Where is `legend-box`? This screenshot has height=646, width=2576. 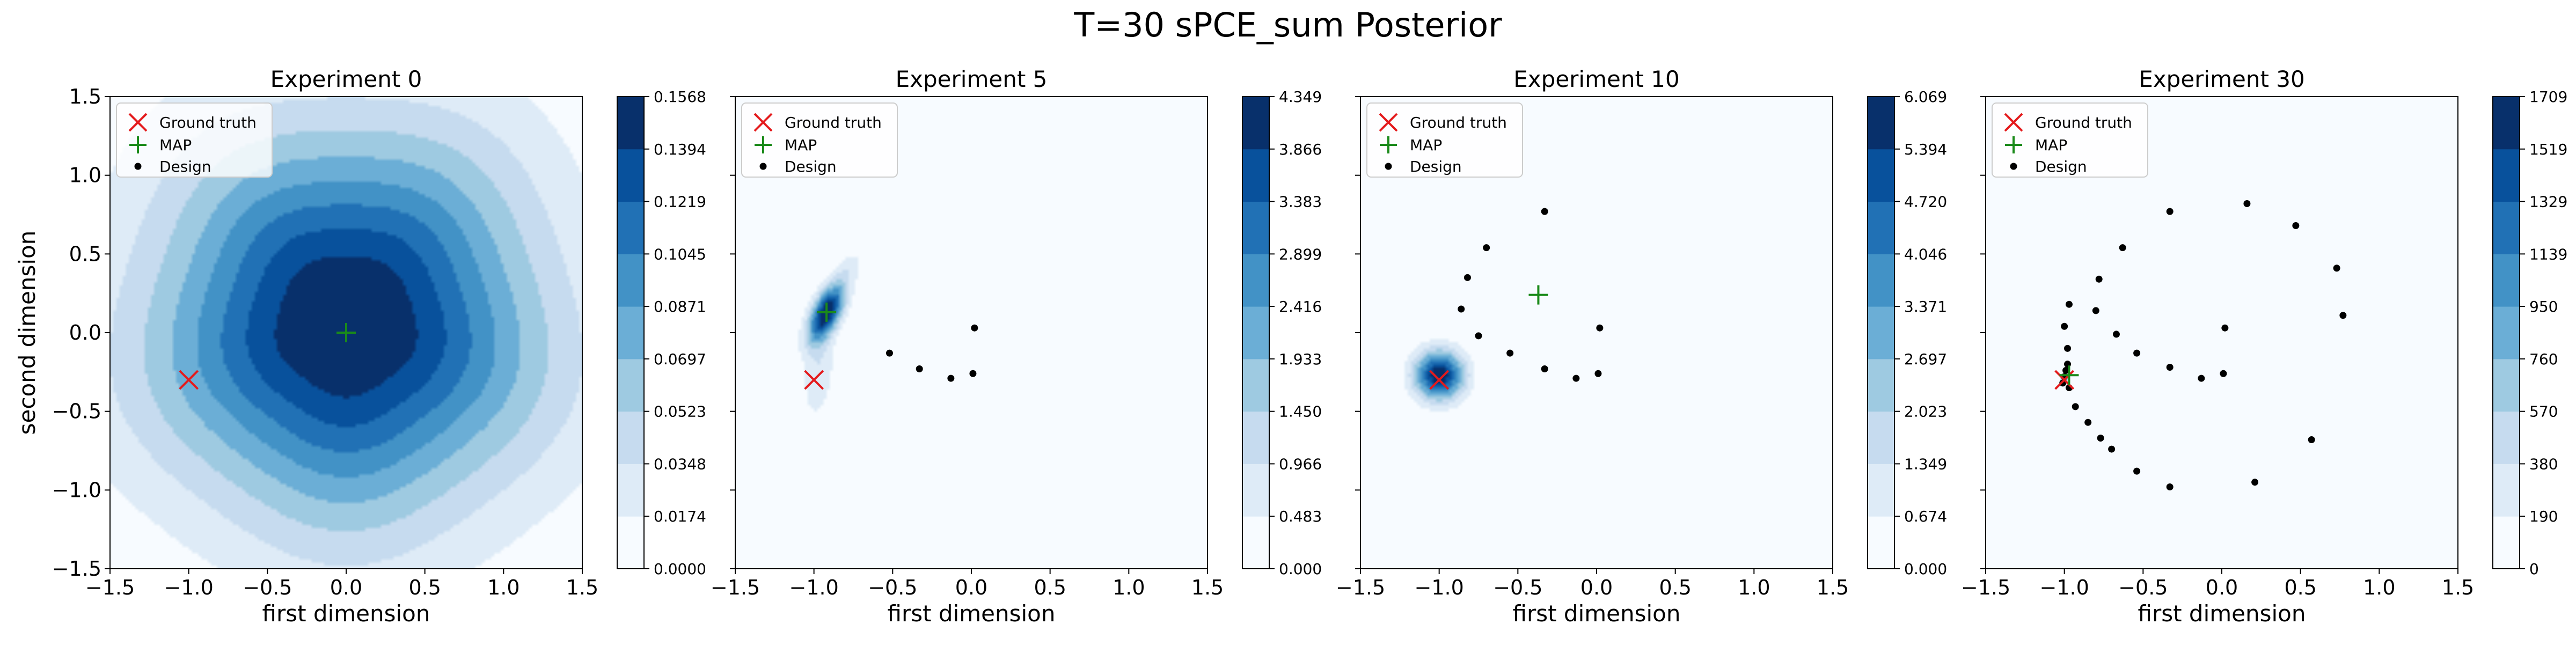
legend-box is located at coordinates (194, 140).